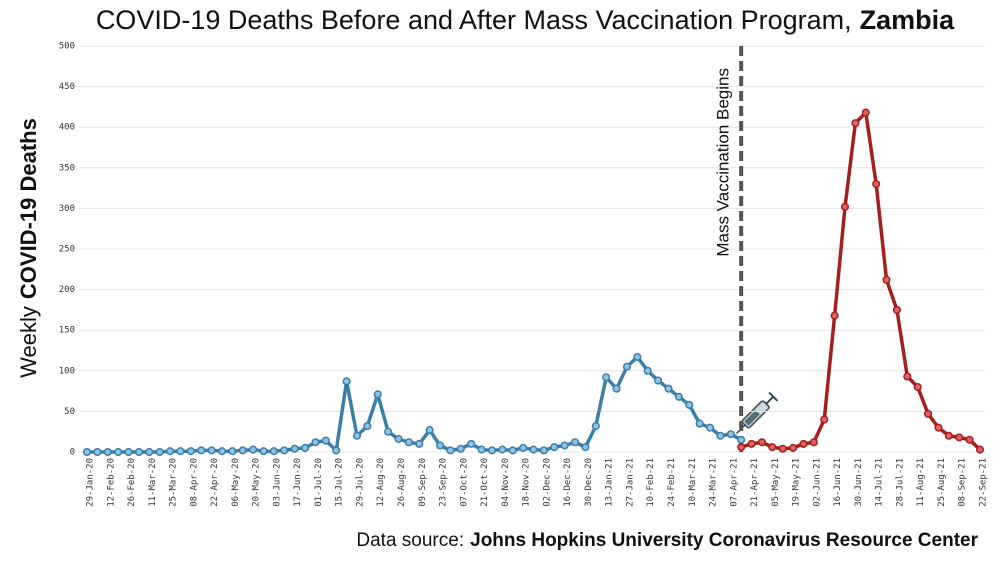 This screenshot has height=570, width=1000. What do you see at coordinates (319, 482) in the screenshot?
I see `x-tick-label: 01-Jul-20` at bounding box center [319, 482].